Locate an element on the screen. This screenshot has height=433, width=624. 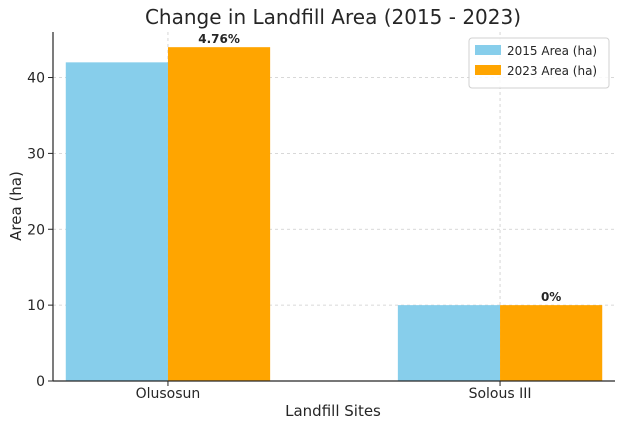
legend-box is located at coordinates (539, 63).